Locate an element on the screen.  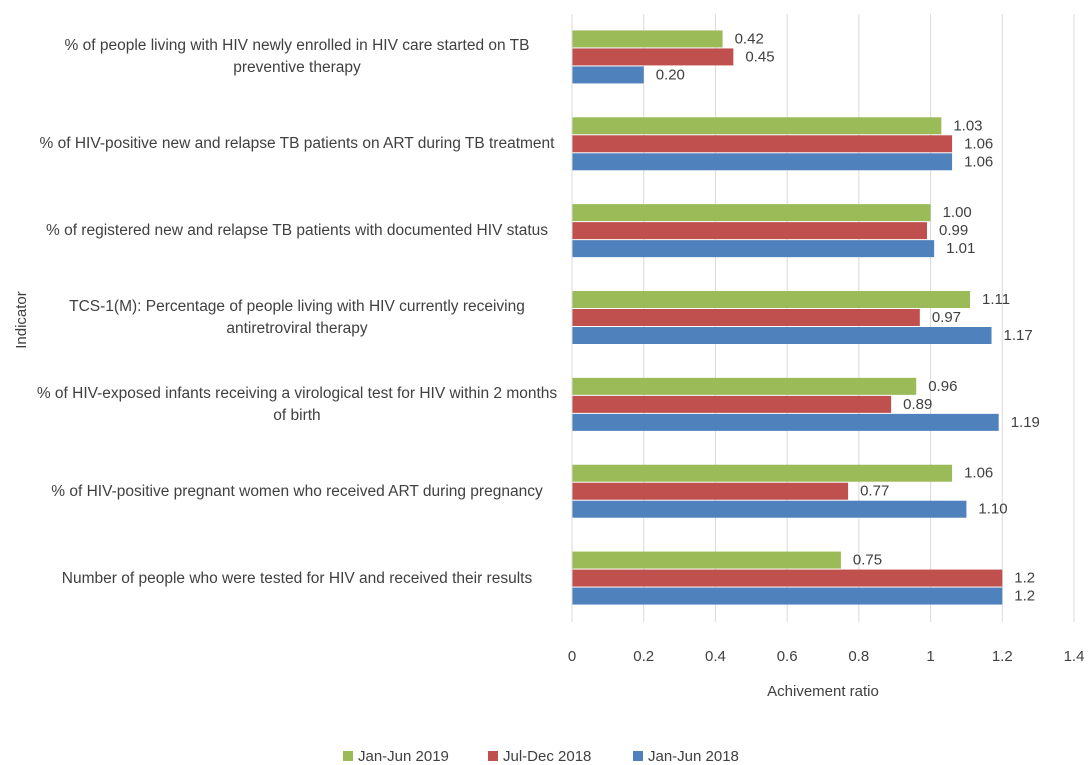
y-axis-title: Indicator is located at coordinates (21, 320).